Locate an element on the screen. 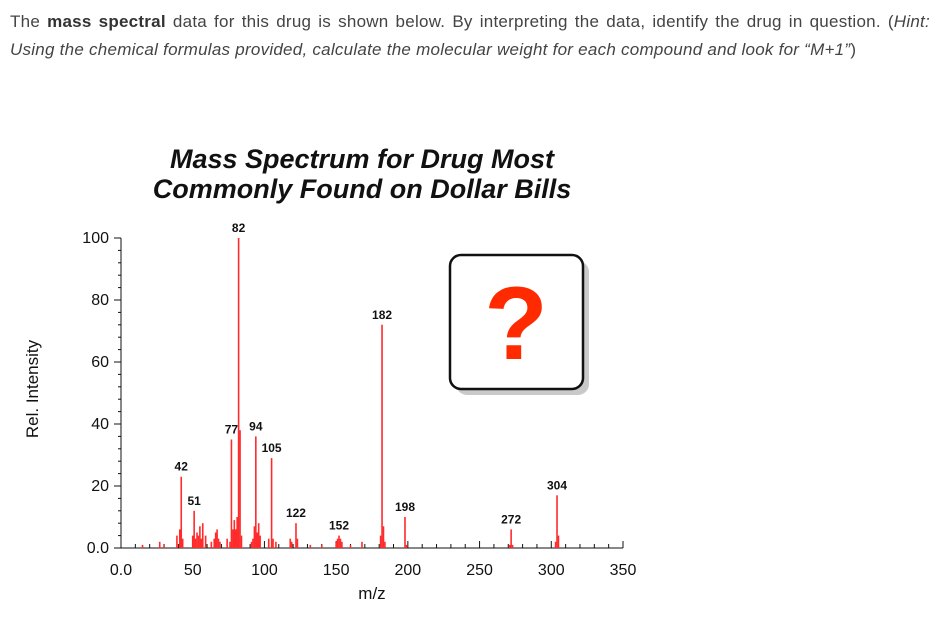  chart-title-line-2: Commonly Found on Dollar Bills is located at coordinates (362, 189).